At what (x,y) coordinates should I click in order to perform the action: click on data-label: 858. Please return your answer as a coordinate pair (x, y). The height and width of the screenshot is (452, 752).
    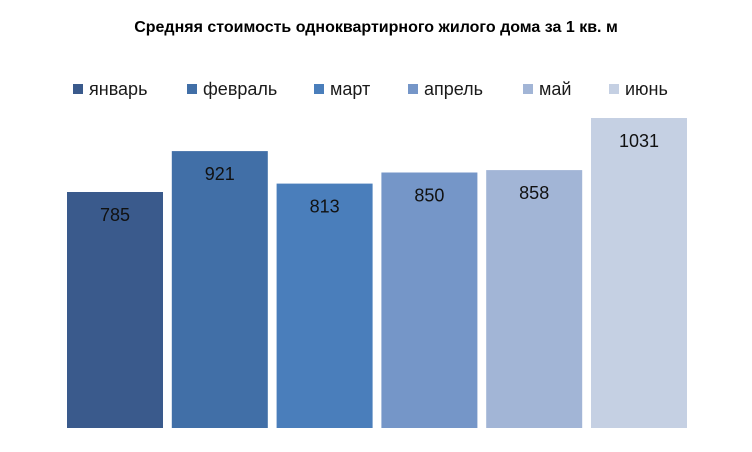
    Looking at the image, I should click on (534, 193).